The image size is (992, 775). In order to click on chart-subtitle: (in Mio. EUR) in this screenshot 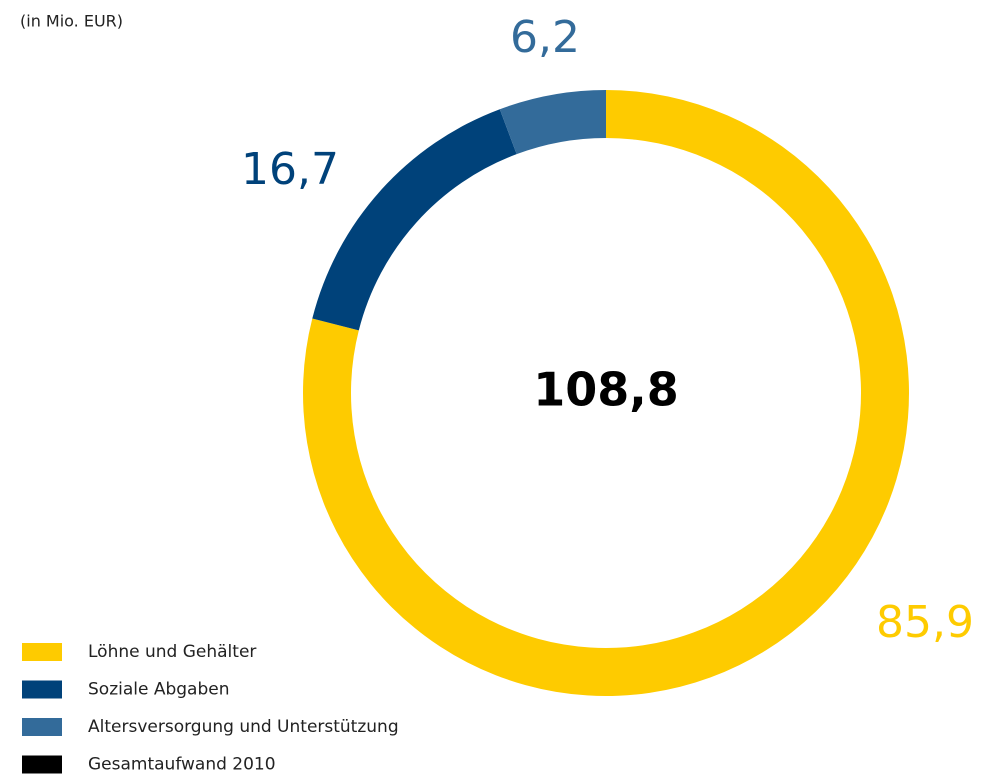, I will do `click(71, 21)`.